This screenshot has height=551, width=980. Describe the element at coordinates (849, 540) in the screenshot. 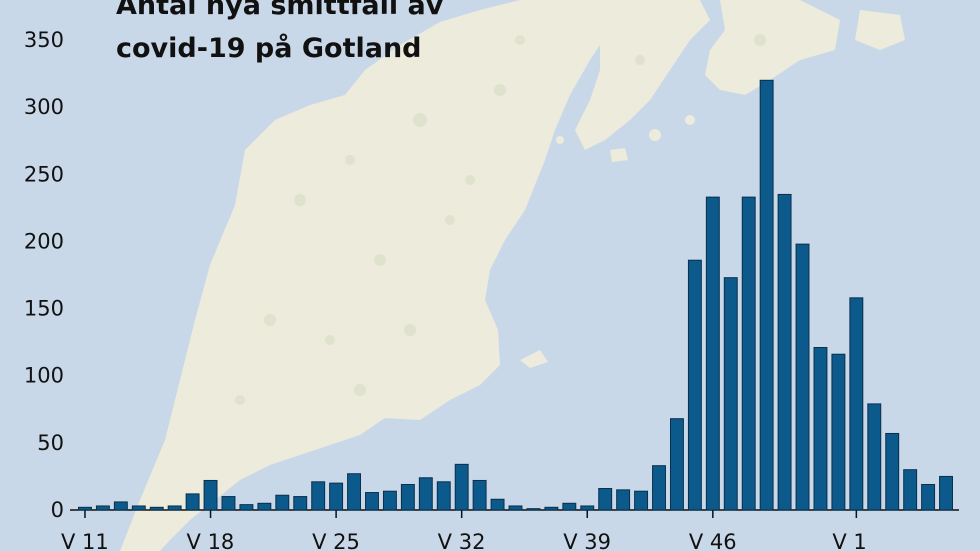

I see `x-tick-label: V 1` at that location.